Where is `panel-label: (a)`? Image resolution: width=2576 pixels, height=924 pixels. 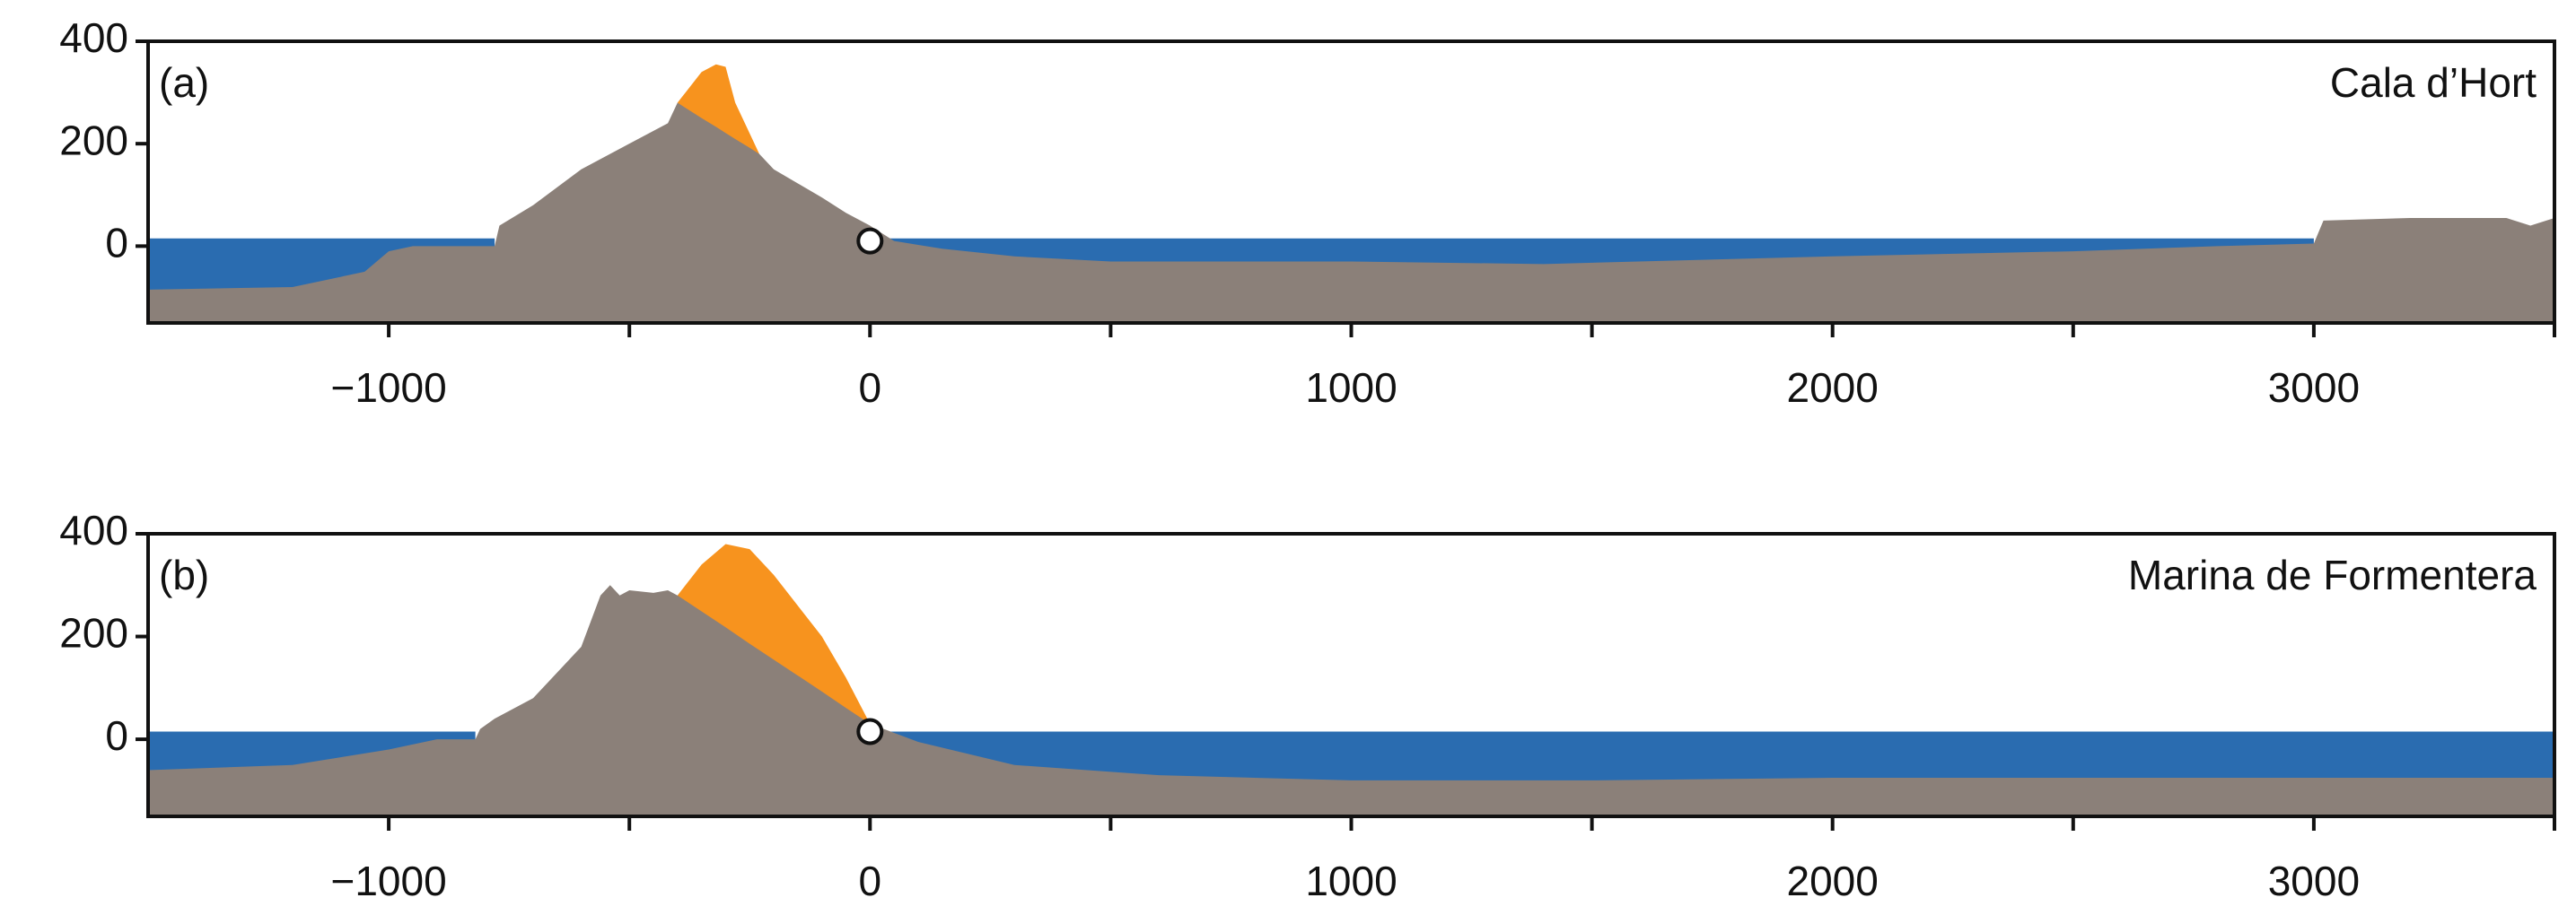
panel-label: (a) is located at coordinates (184, 83).